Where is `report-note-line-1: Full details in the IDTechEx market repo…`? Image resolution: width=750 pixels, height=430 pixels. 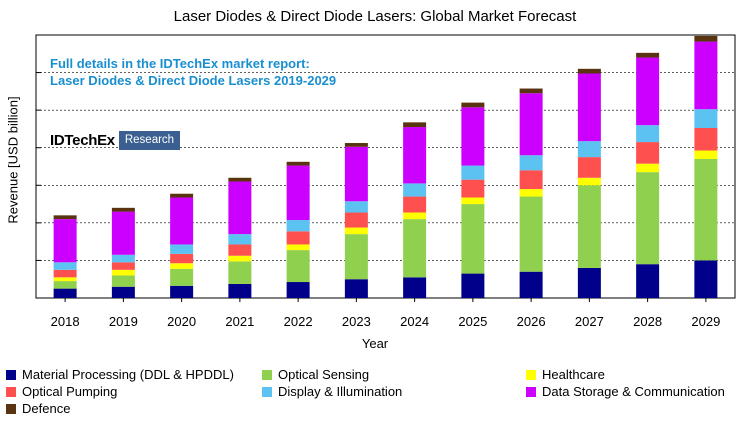
report-note-line-1: Full details in the IDTechEx market repo… is located at coordinates (180, 63).